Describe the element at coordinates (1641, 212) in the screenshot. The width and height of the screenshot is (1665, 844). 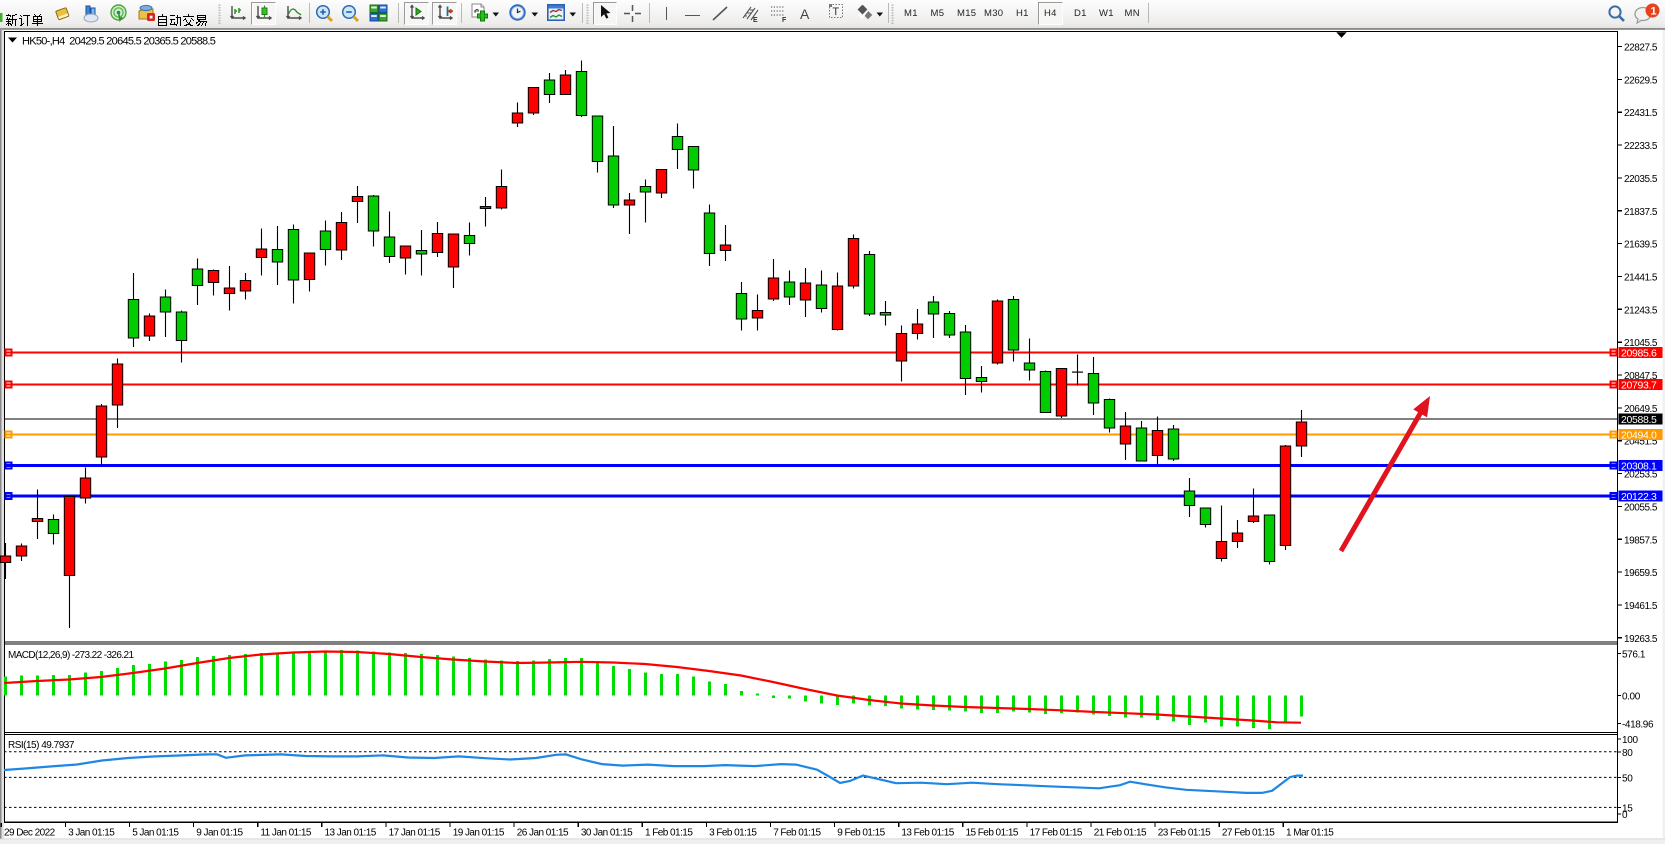
I see `svg-text: 21837.5` at that location.